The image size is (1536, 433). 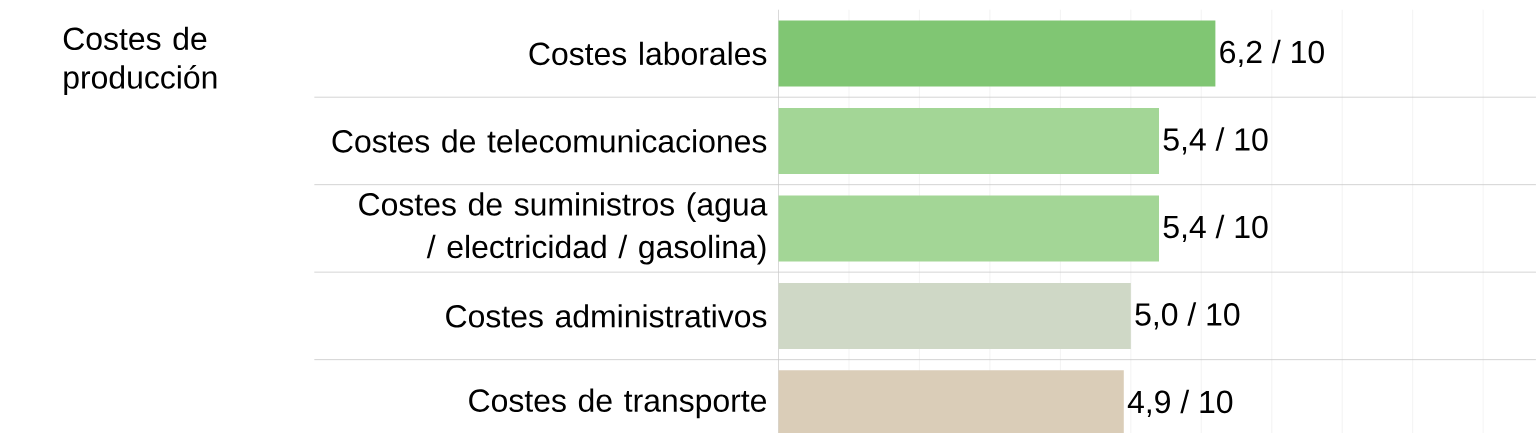 I want to click on y-tick-label: Costes de transporte, so click(x=618, y=403).